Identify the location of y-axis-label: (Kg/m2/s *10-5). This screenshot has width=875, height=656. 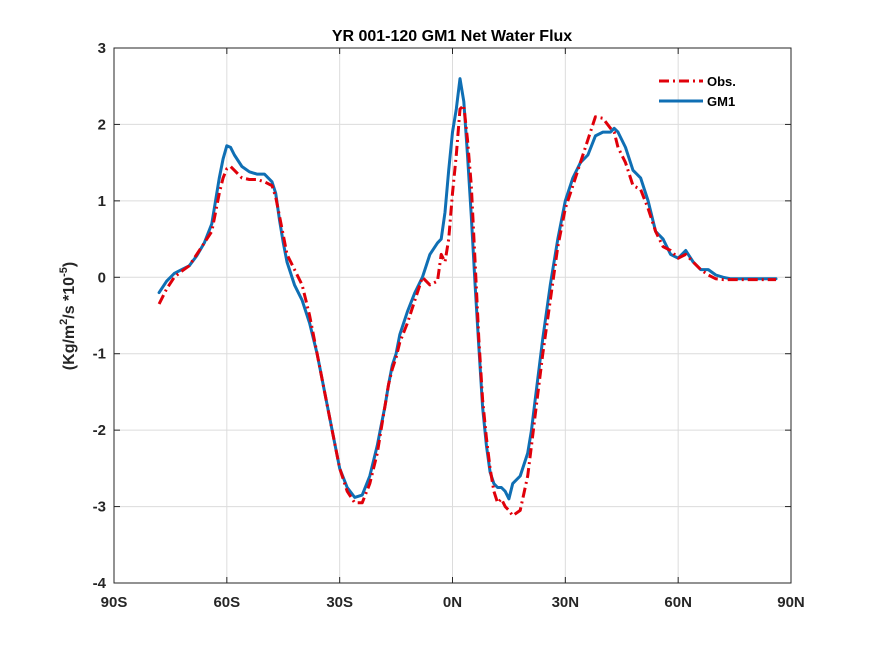
(68, 316).